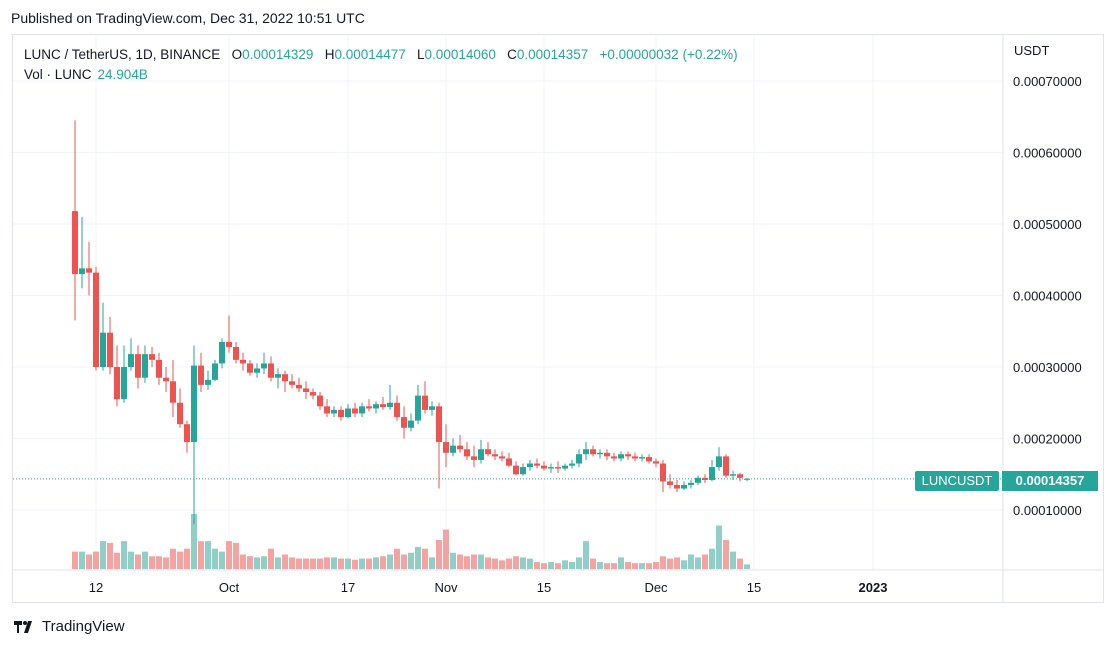  I want to click on legend-symbol: LUNC / TetherUS, 1D, BINANCE, so click(122, 54).